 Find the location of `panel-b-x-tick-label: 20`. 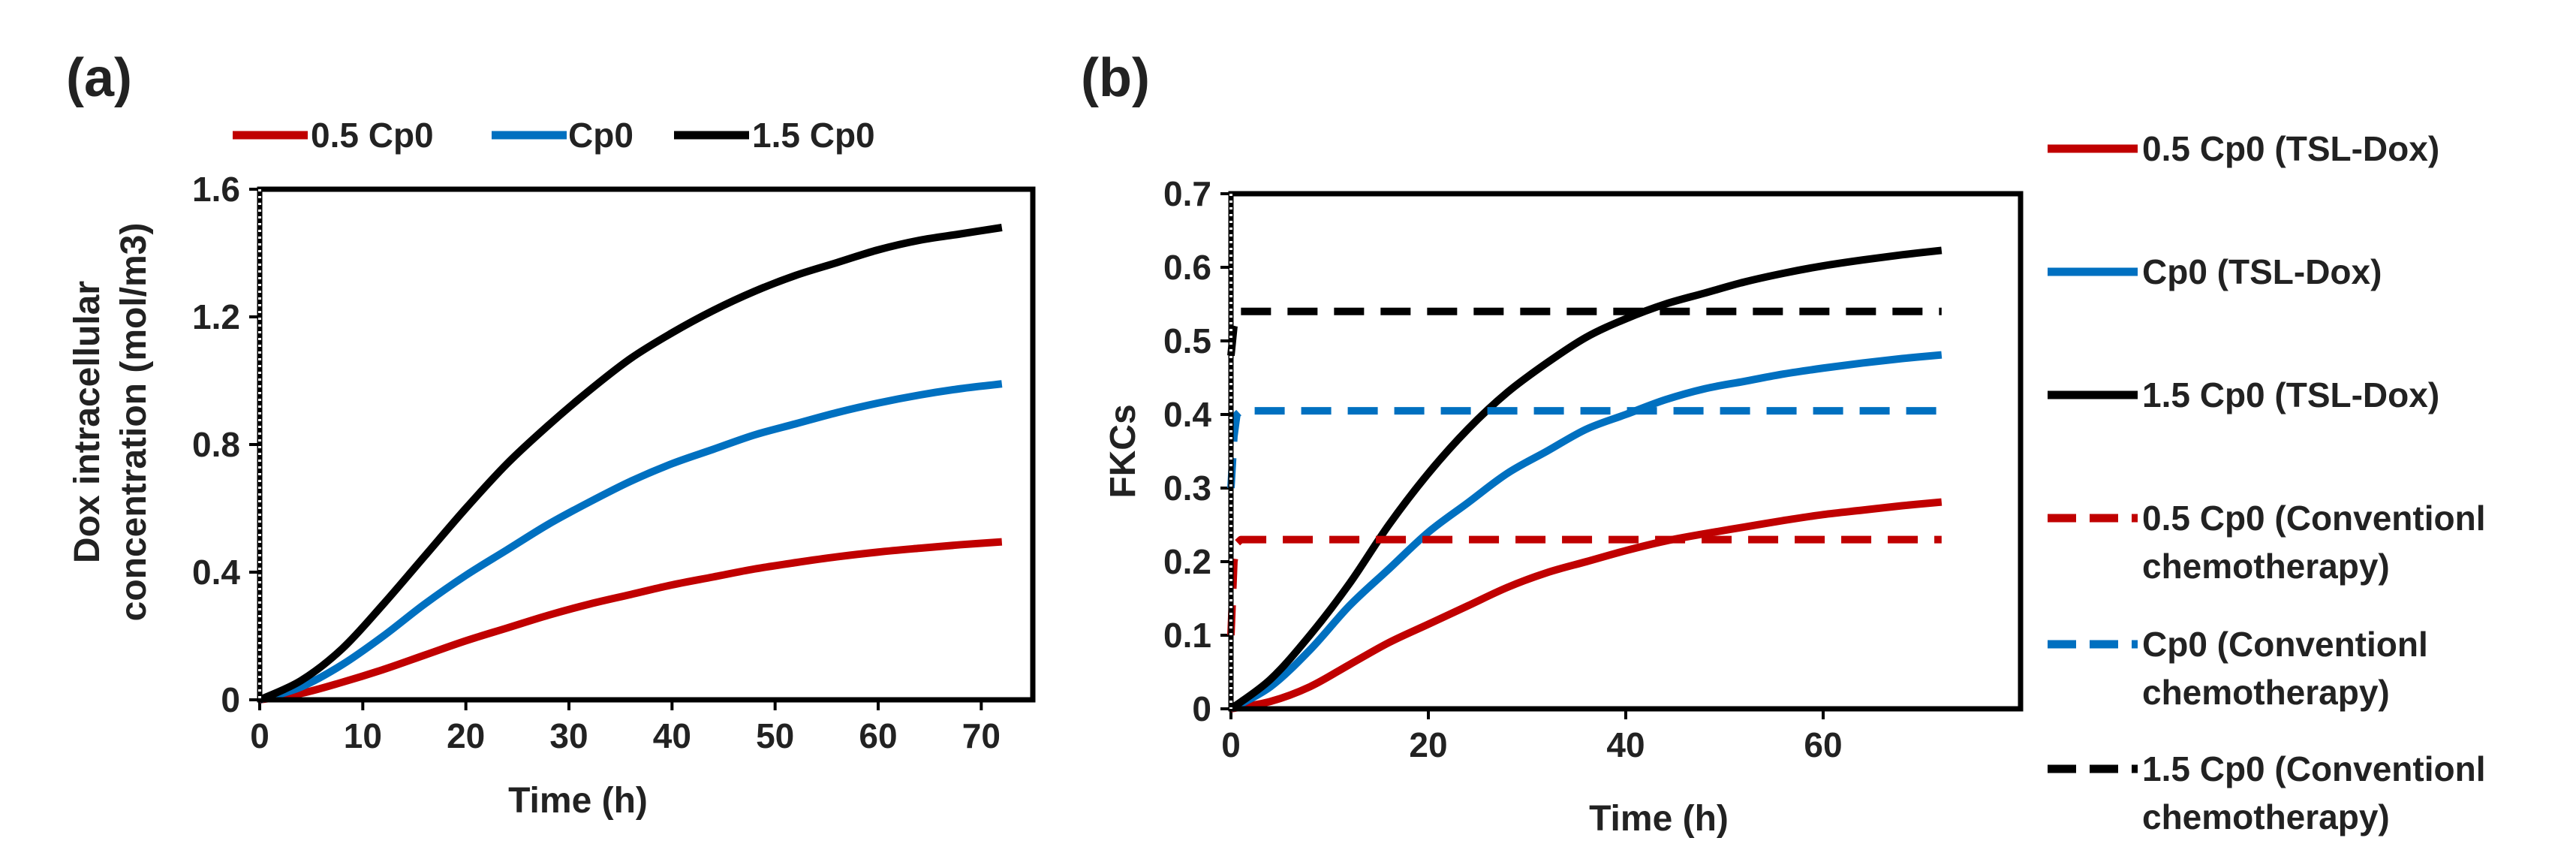

panel-b-x-tick-label: 20 is located at coordinates (1428, 744).